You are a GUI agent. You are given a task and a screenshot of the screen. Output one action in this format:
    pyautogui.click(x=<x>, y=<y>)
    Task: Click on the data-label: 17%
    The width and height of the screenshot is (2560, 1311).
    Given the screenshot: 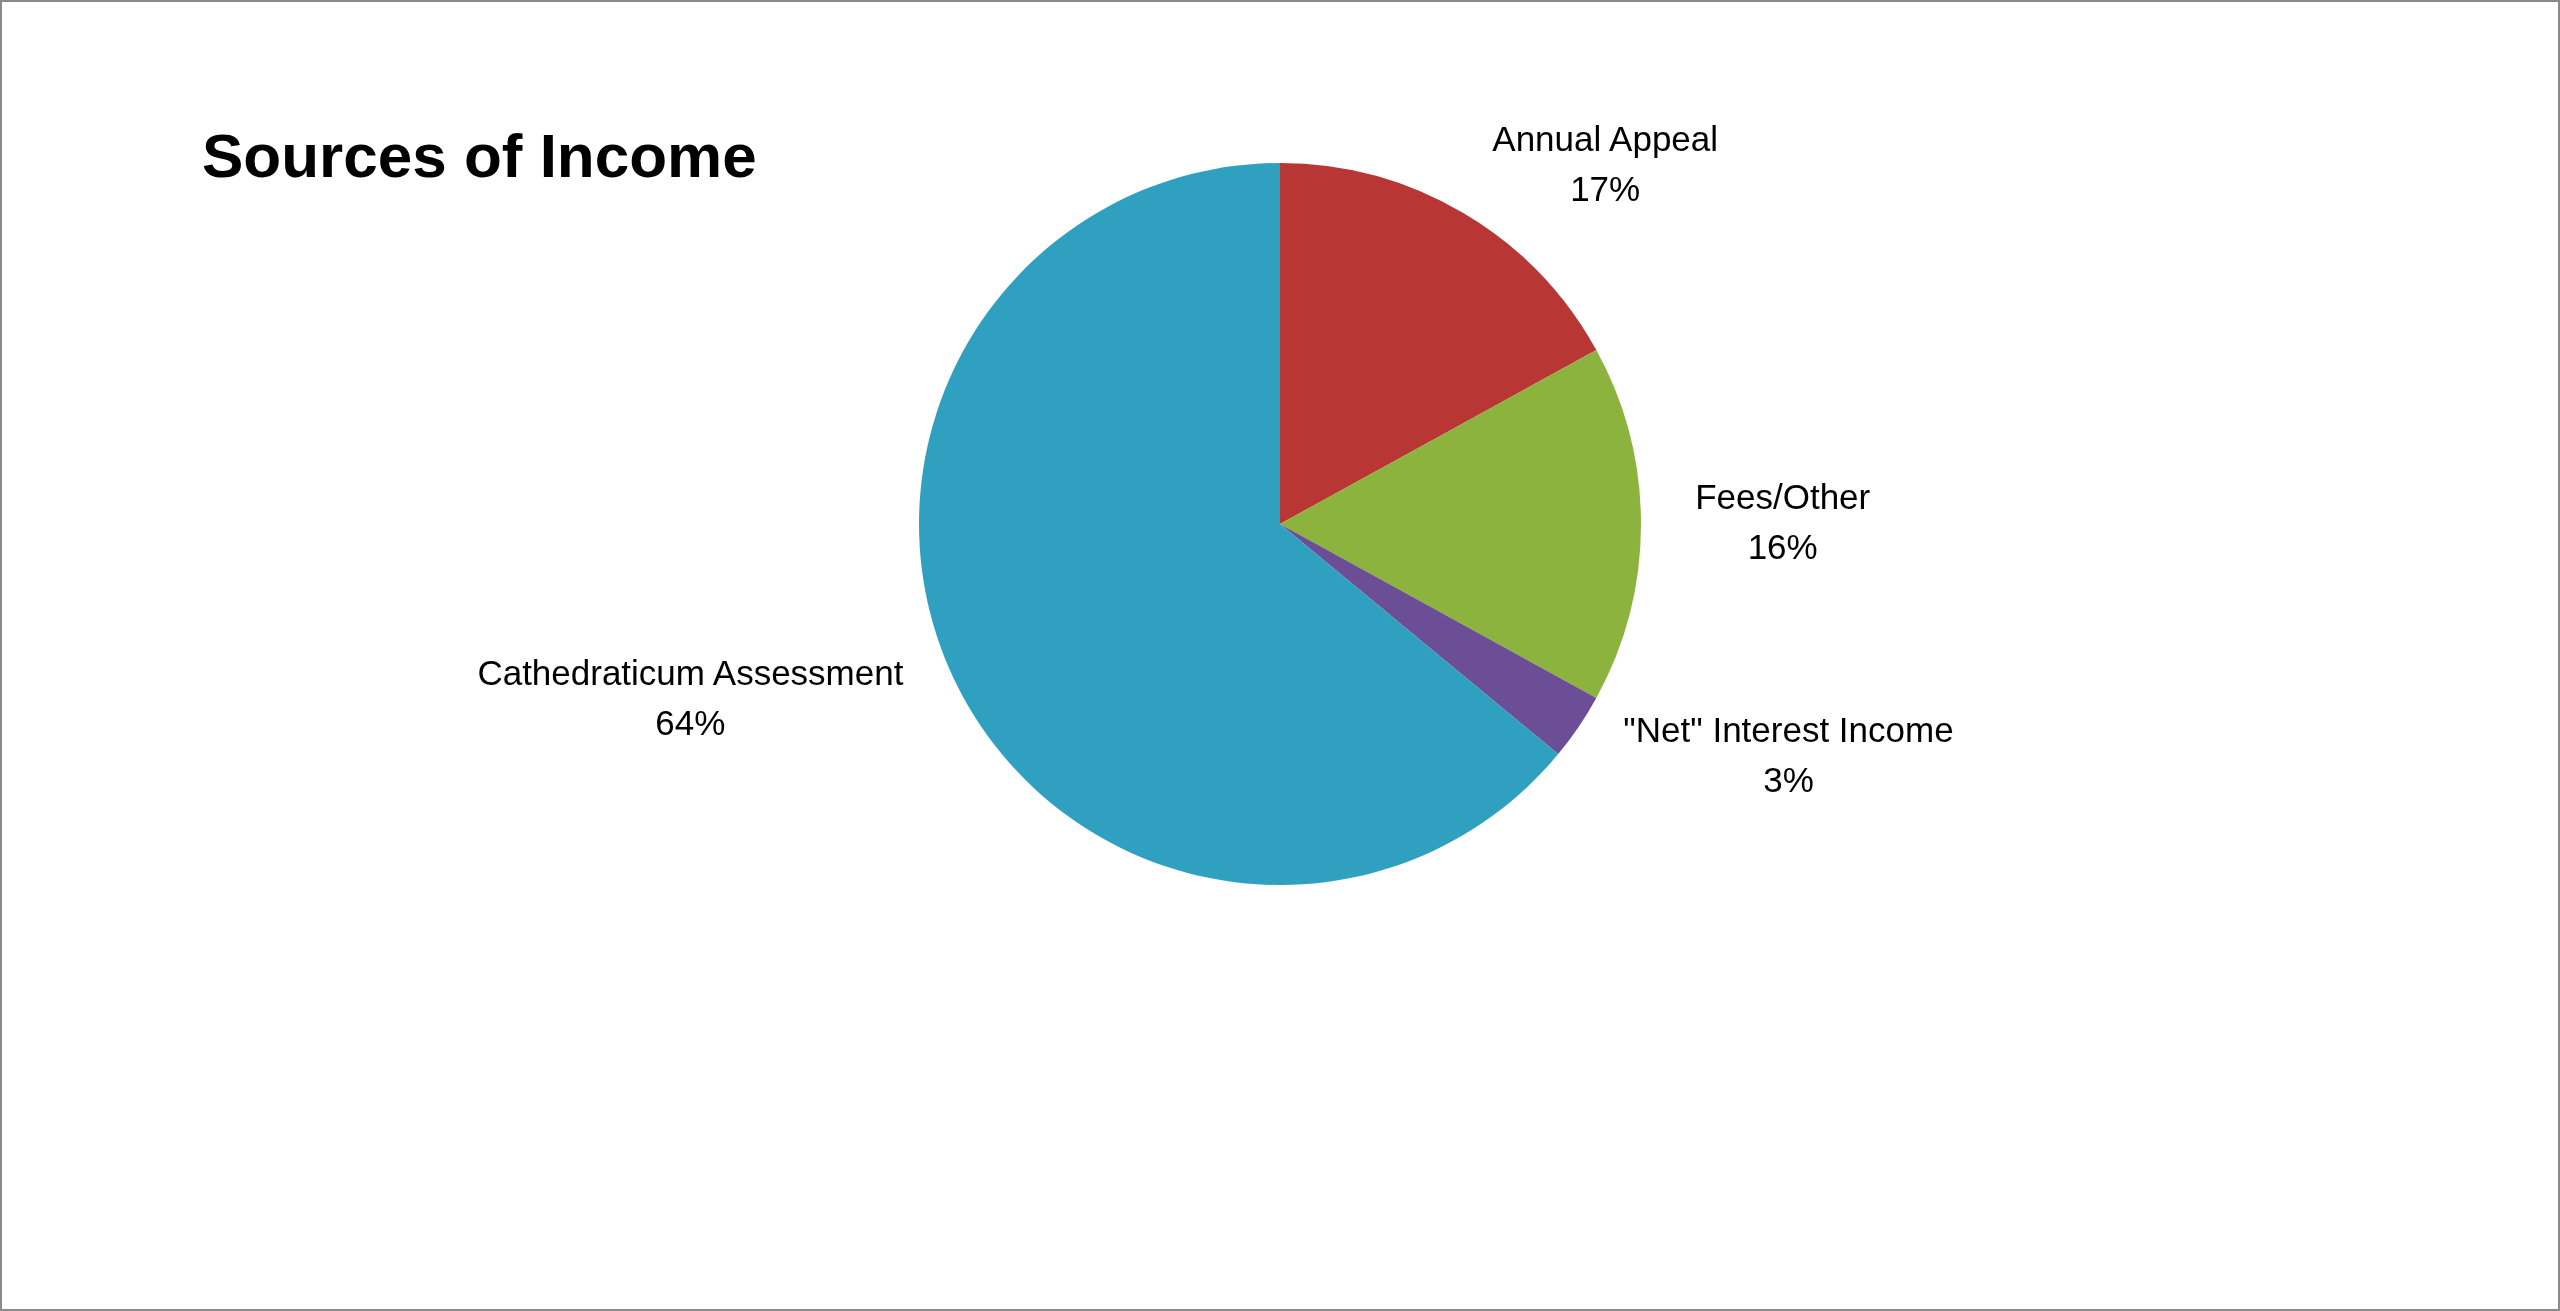 What is the action you would take?
    pyautogui.click(x=1605, y=189)
    